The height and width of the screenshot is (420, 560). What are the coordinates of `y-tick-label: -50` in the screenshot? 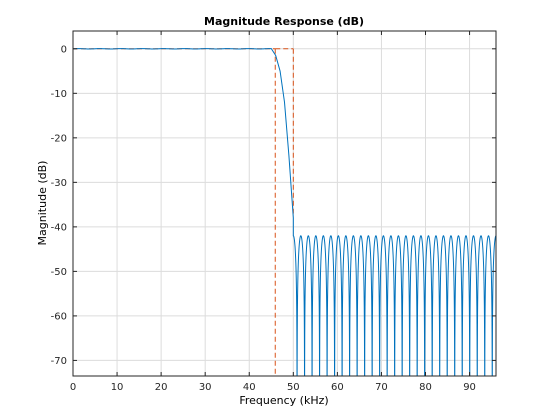 It's located at (59, 272).